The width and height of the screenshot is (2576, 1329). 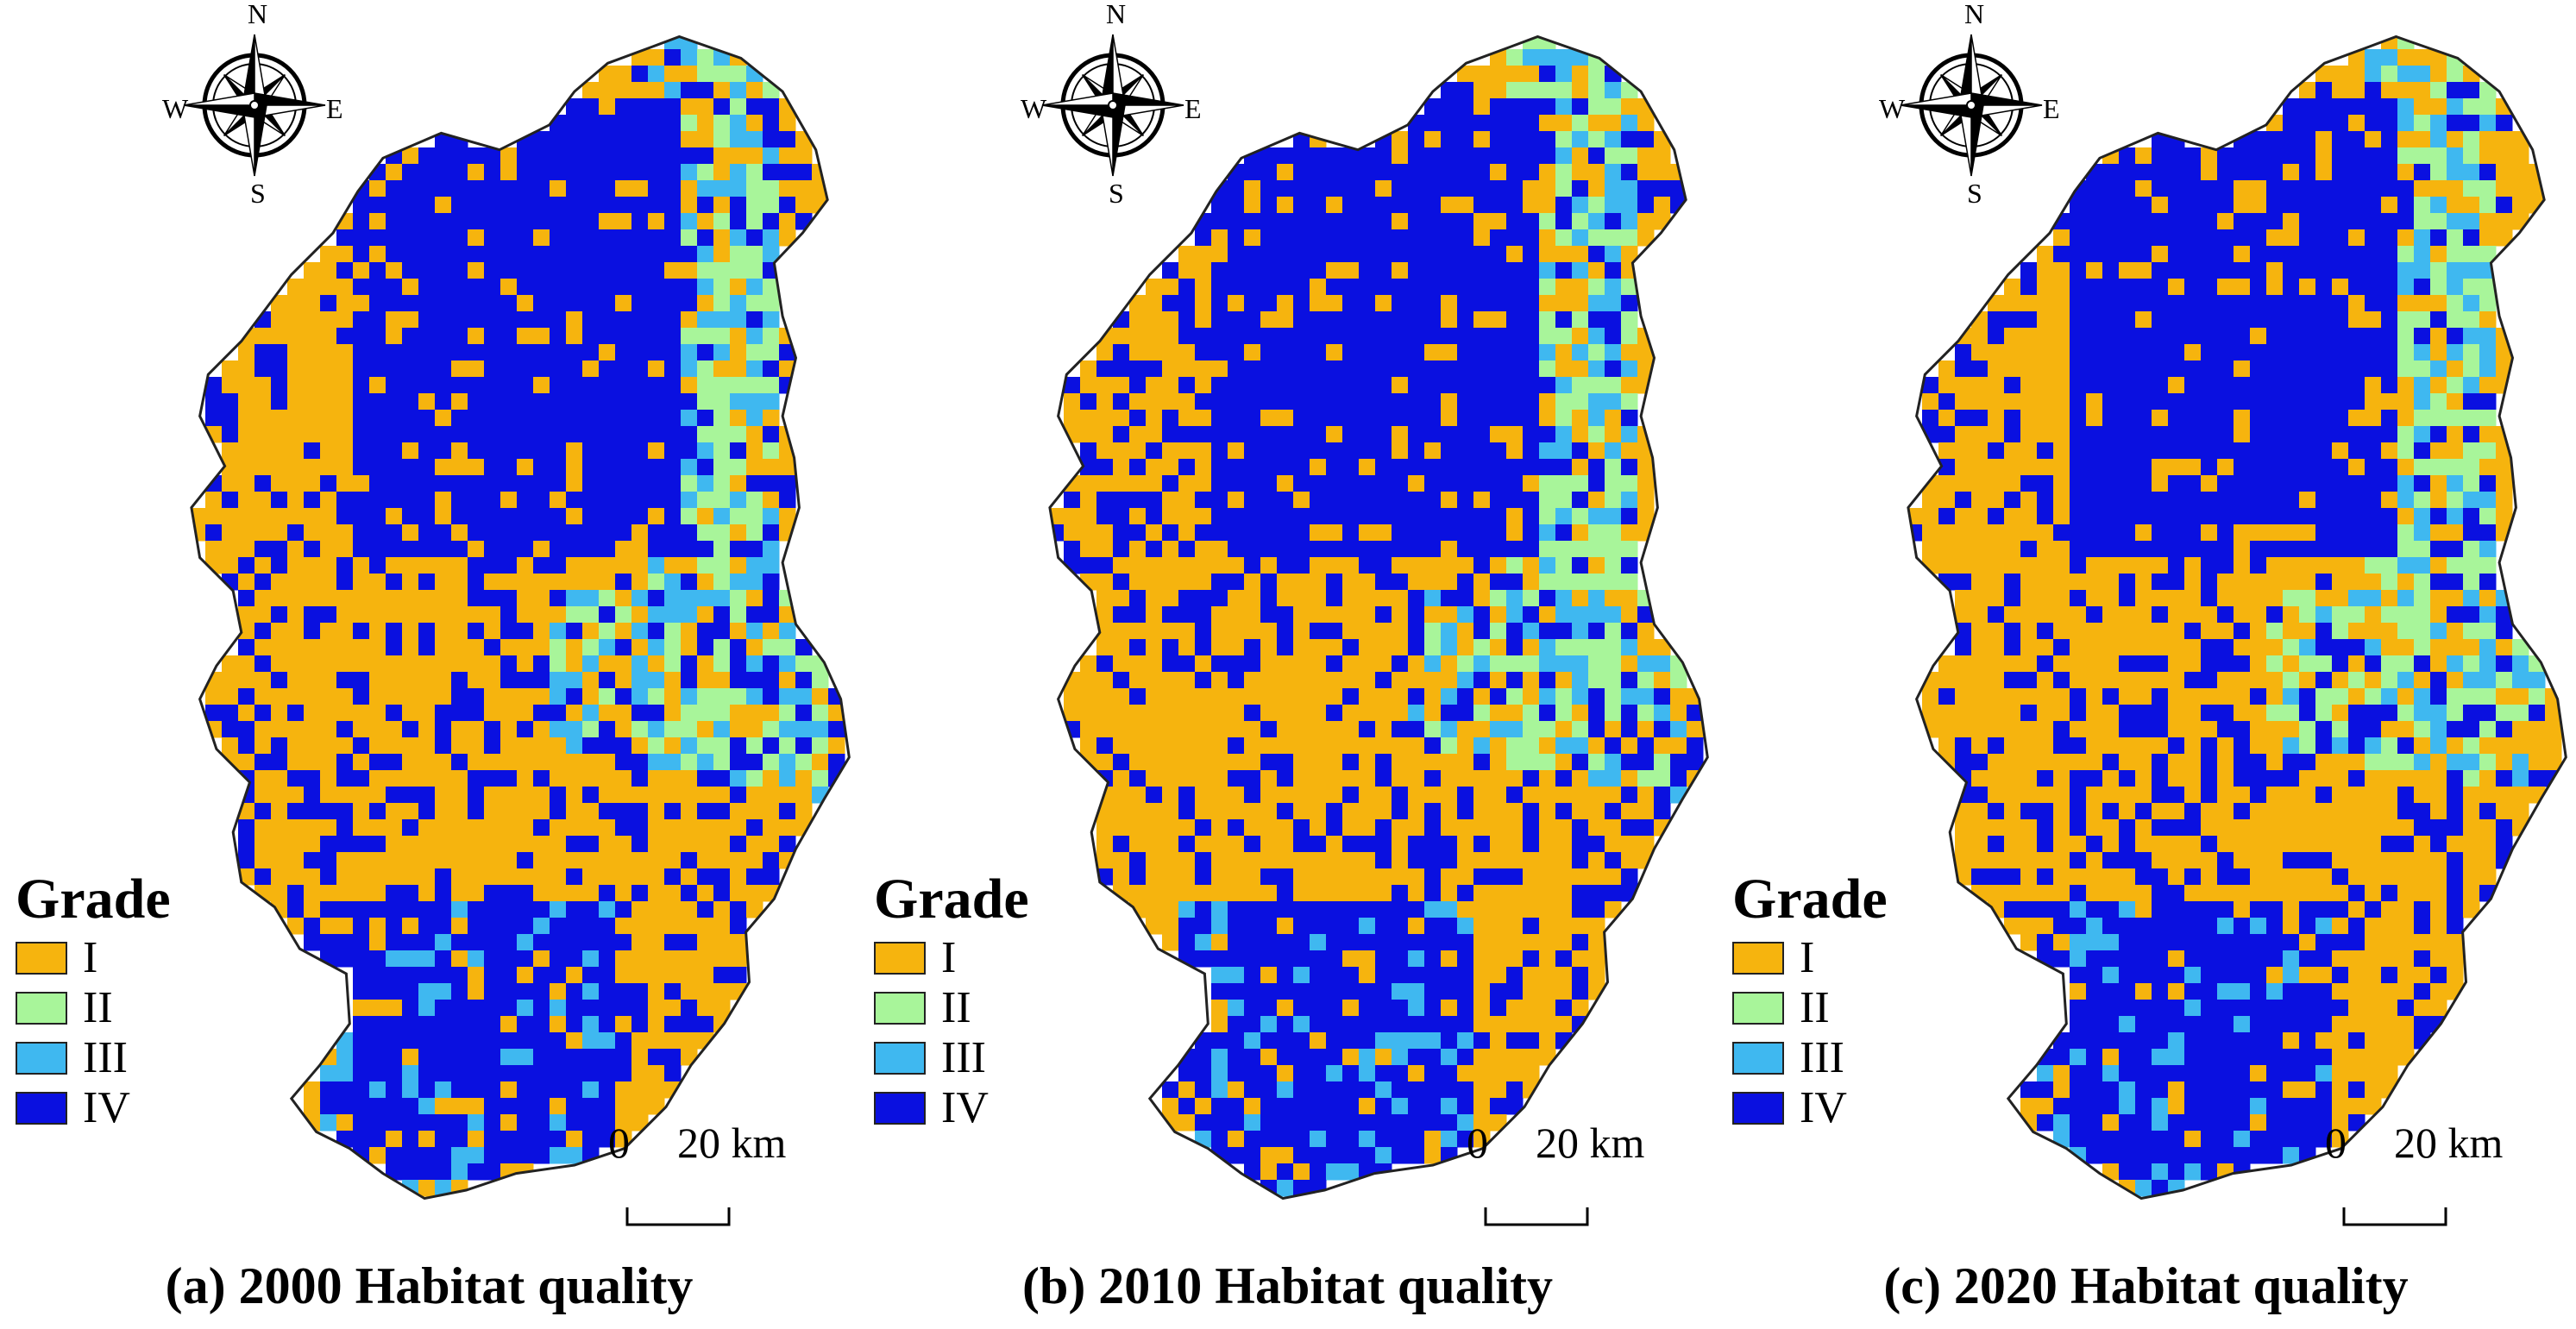 I want to click on panel-caption: (c) 2020 Habitat quality, so click(x=2146, y=1285).